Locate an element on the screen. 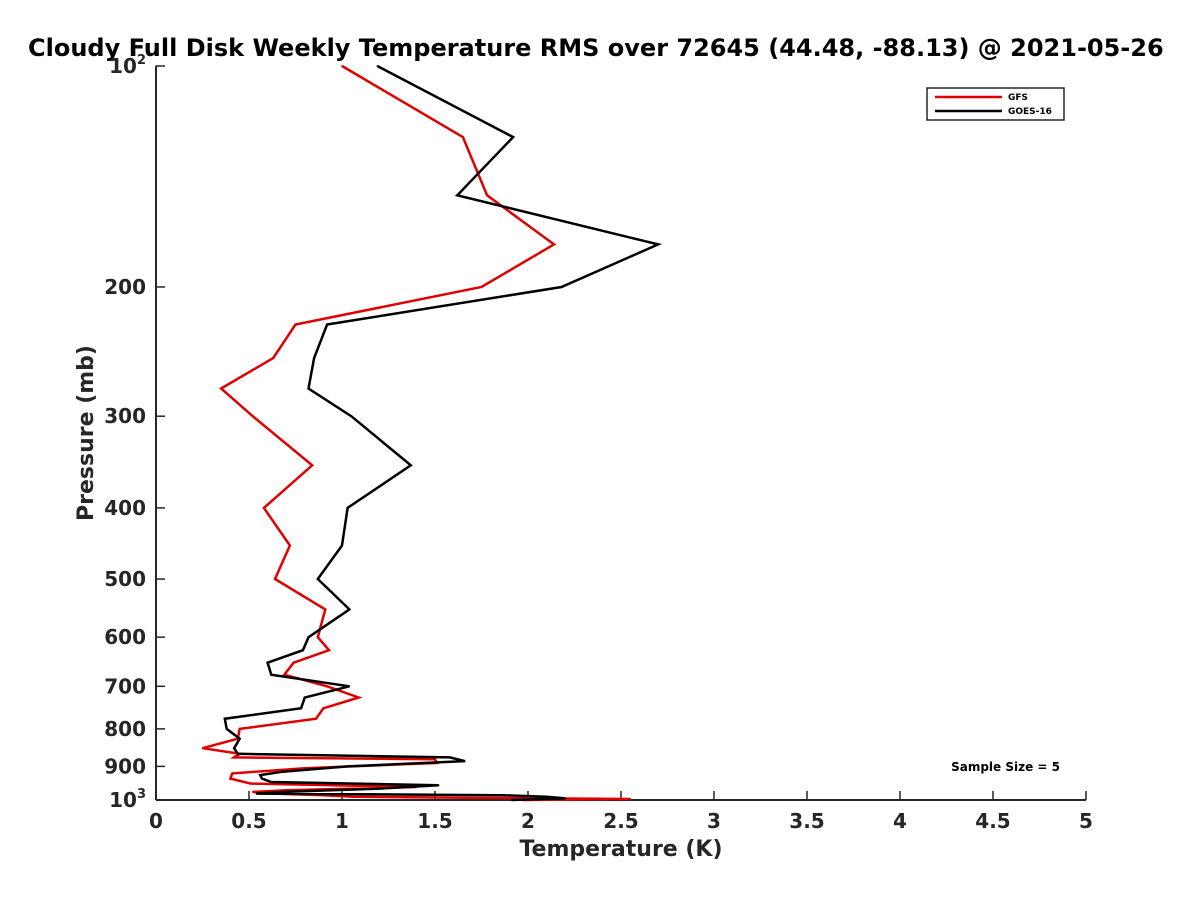 This screenshot has width=1200, height=900. y-tick-label: 200 is located at coordinates (125, 287).